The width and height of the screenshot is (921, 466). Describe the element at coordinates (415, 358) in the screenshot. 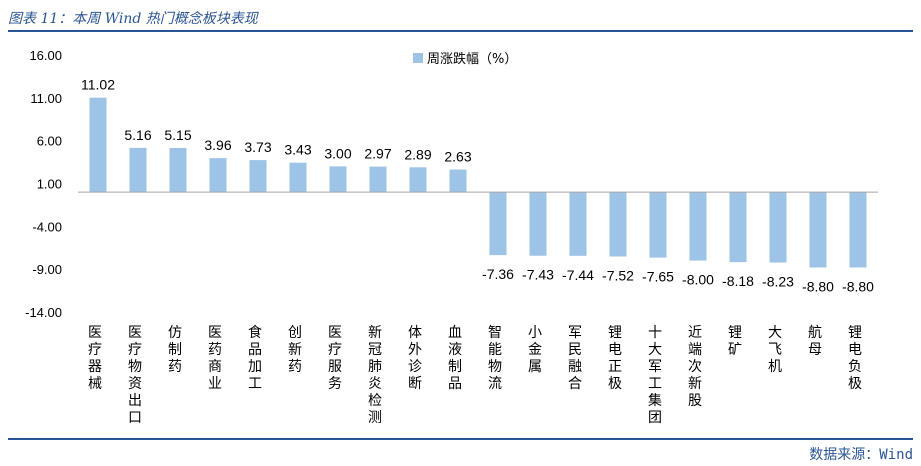

I see `category-label: 体外诊断` at that location.